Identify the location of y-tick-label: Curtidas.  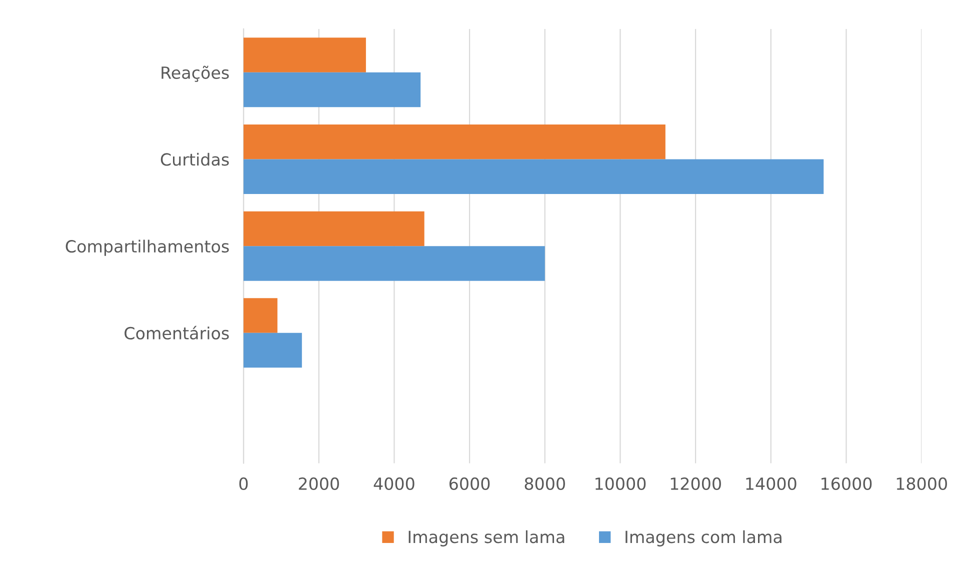
(194, 159).